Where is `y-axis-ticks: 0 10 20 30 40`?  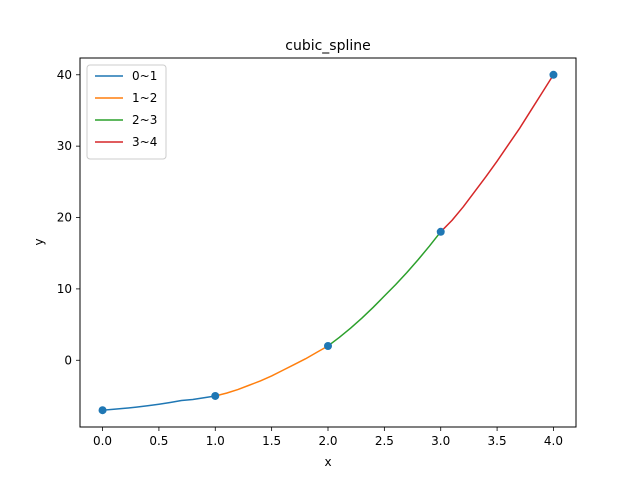
y-axis-ticks: 0 10 20 30 40 is located at coordinates (68, 217).